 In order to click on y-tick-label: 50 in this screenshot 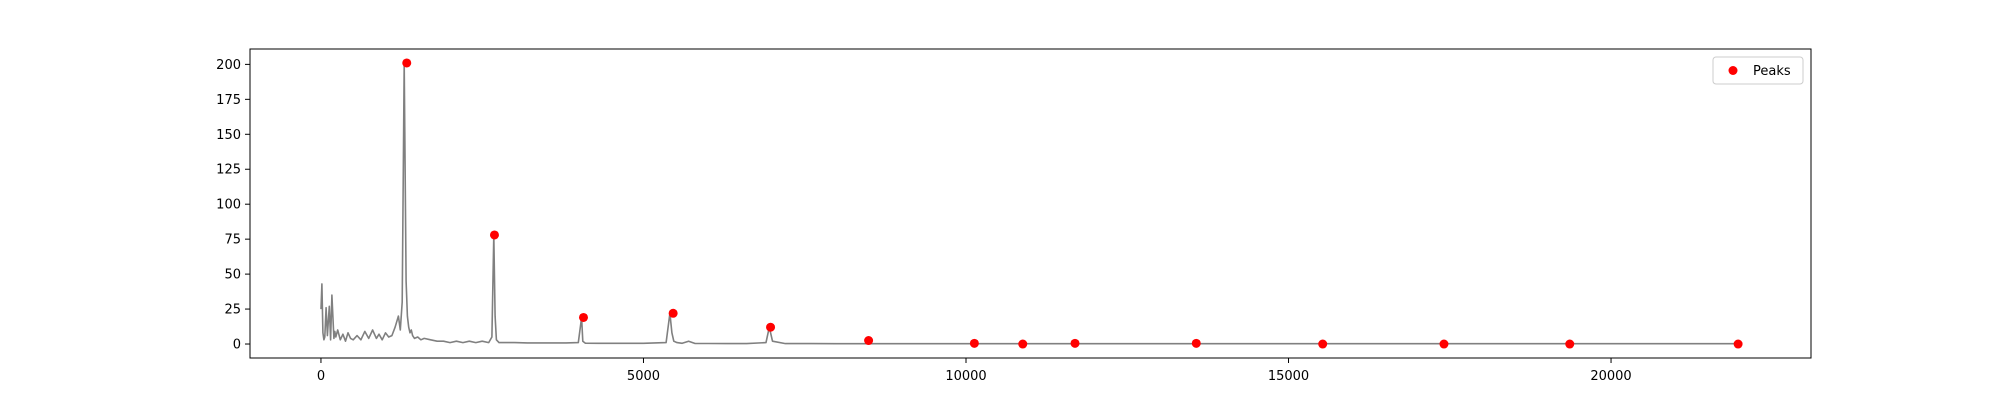, I will do `click(232, 275)`.